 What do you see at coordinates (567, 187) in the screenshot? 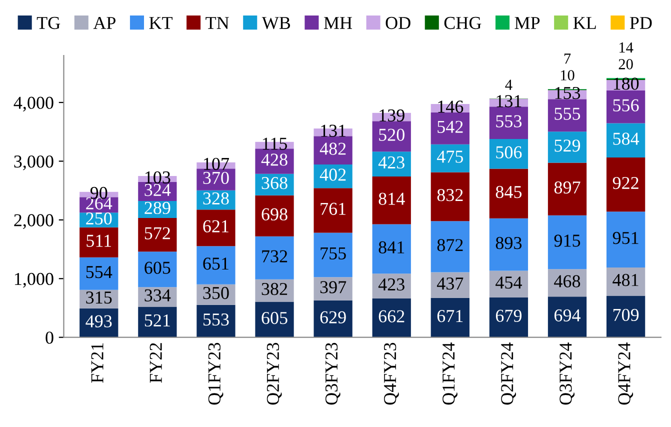
I see `data-label: 897` at bounding box center [567, 187].